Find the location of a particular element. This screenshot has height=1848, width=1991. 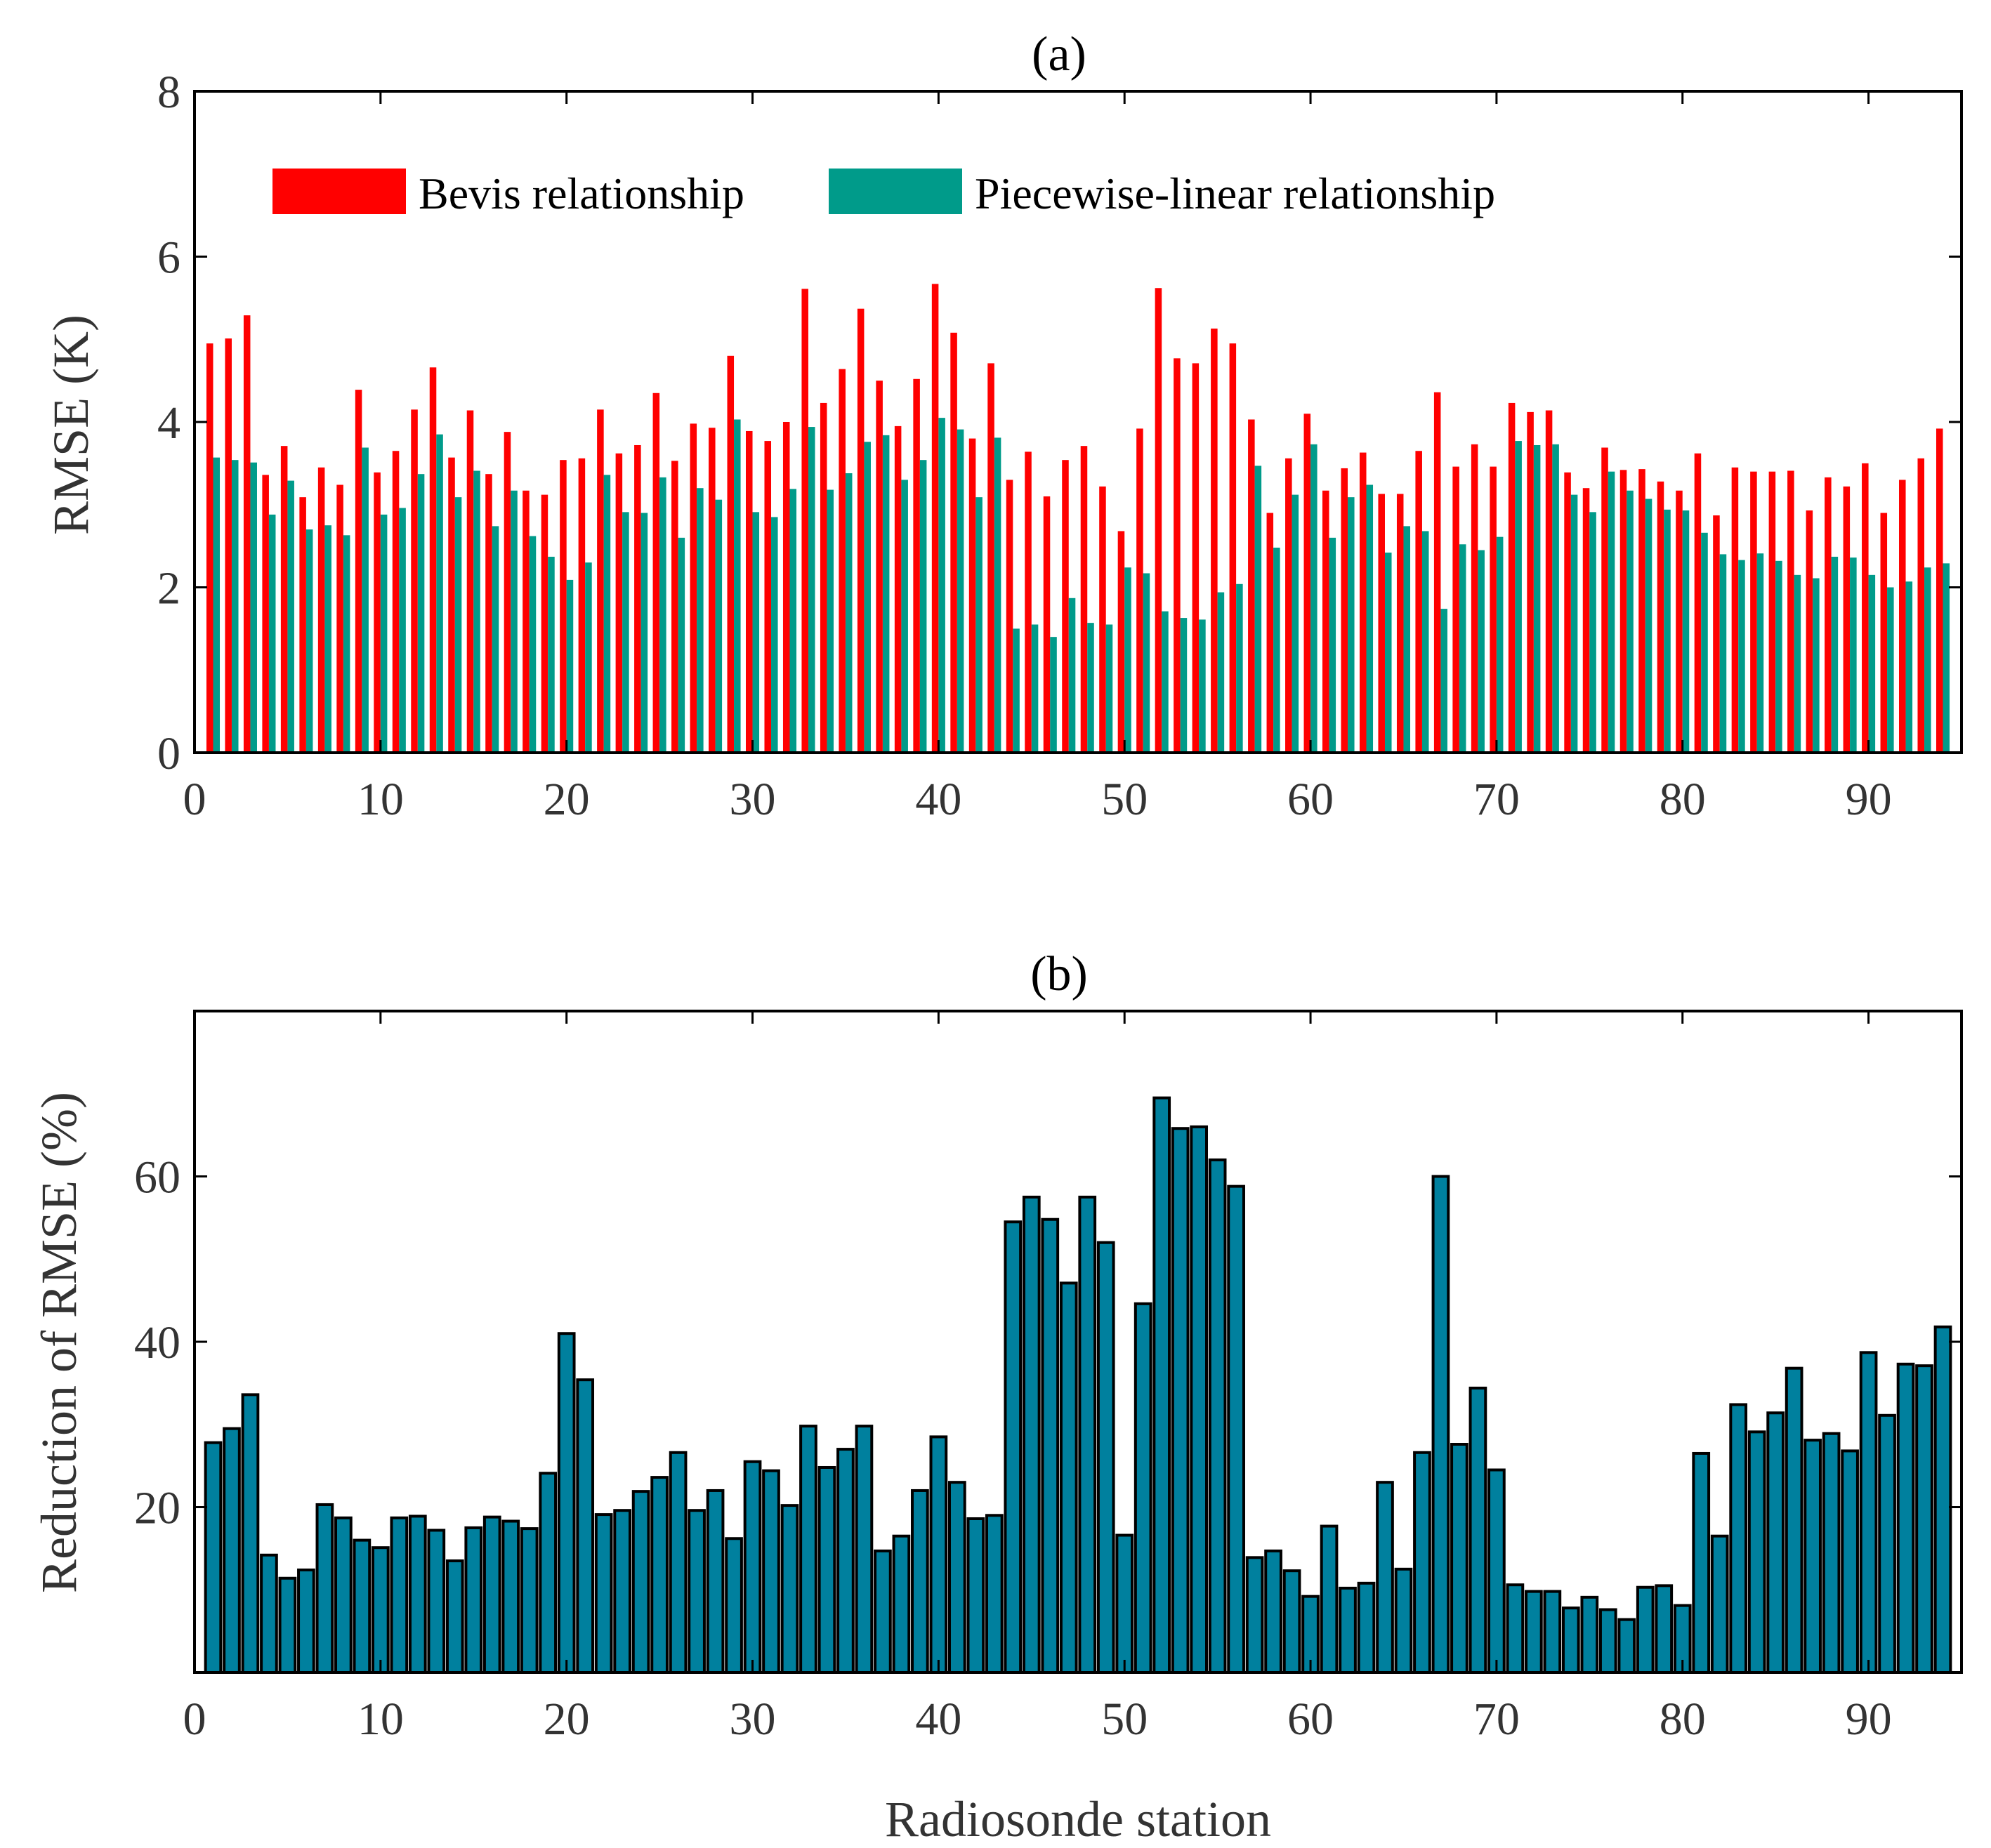

panel-b-title: (b) is located at coordinates (1059, 974).